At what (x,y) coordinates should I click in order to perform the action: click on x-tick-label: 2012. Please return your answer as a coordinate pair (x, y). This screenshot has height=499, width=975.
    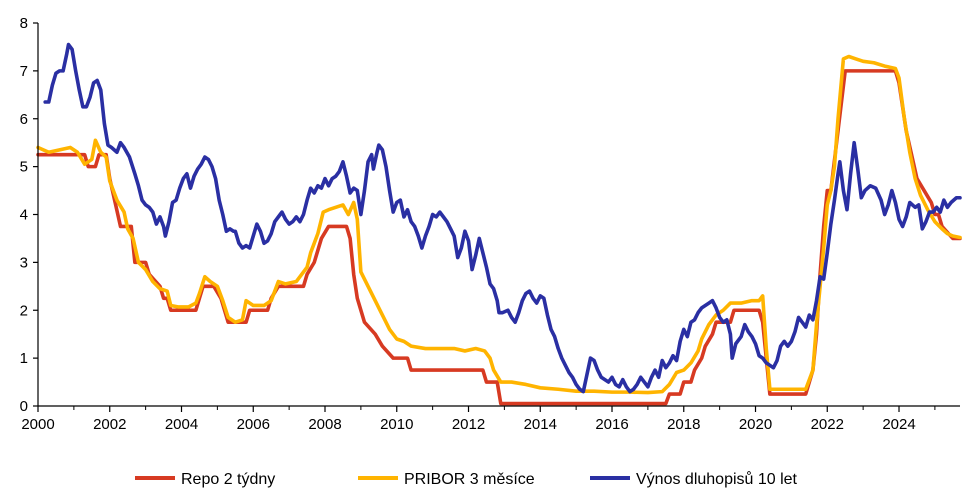
    Looking at the image, I should click on (468, 424).